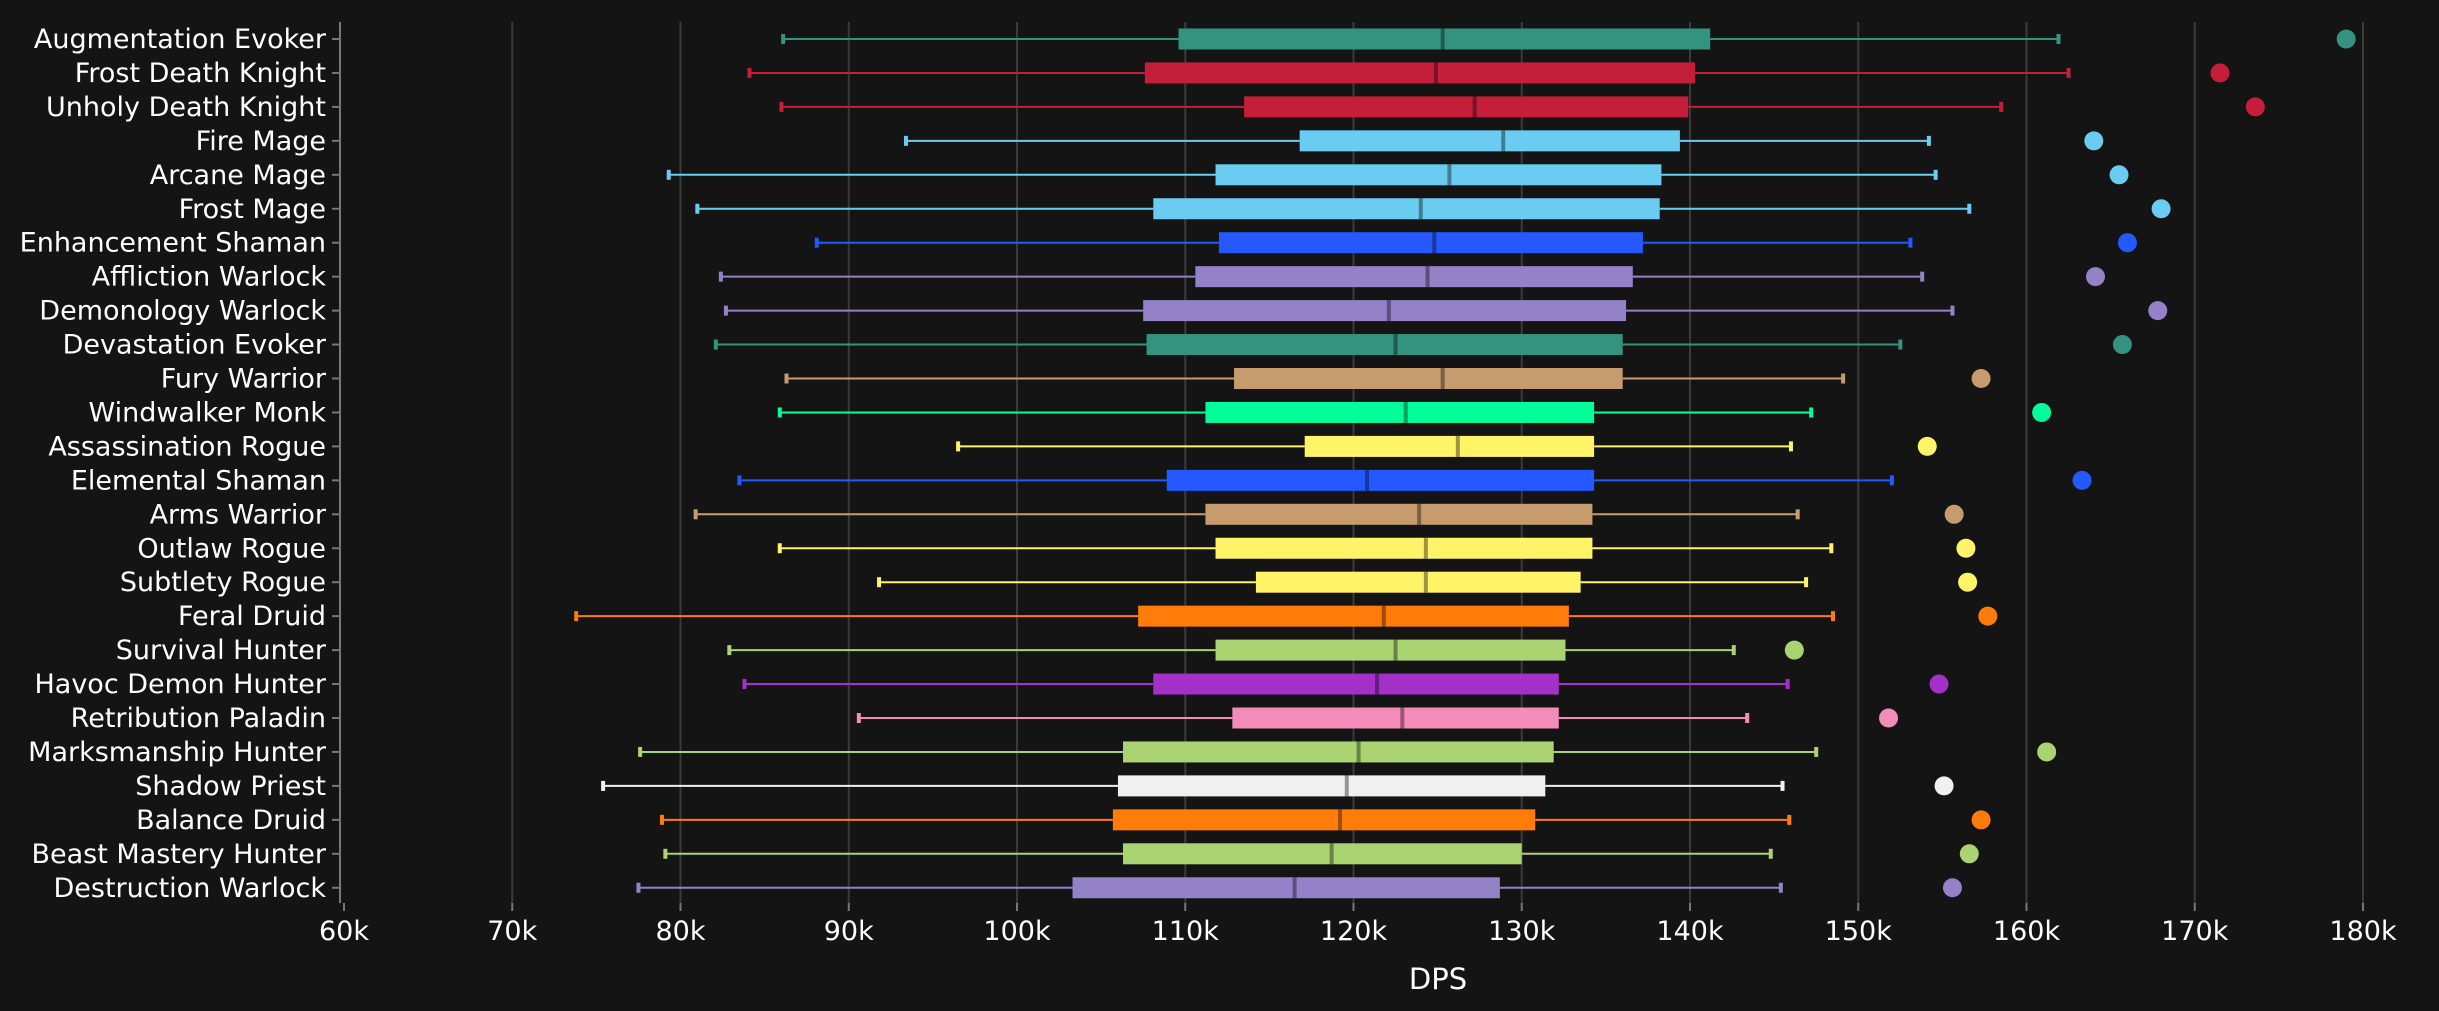 The height and width of the screenshot is (1011, 2439). What do you see at coordinates (186, 107) in the screenshot?
I see `category-label: Unholy Death Knight` at bounding box center [186, 107].